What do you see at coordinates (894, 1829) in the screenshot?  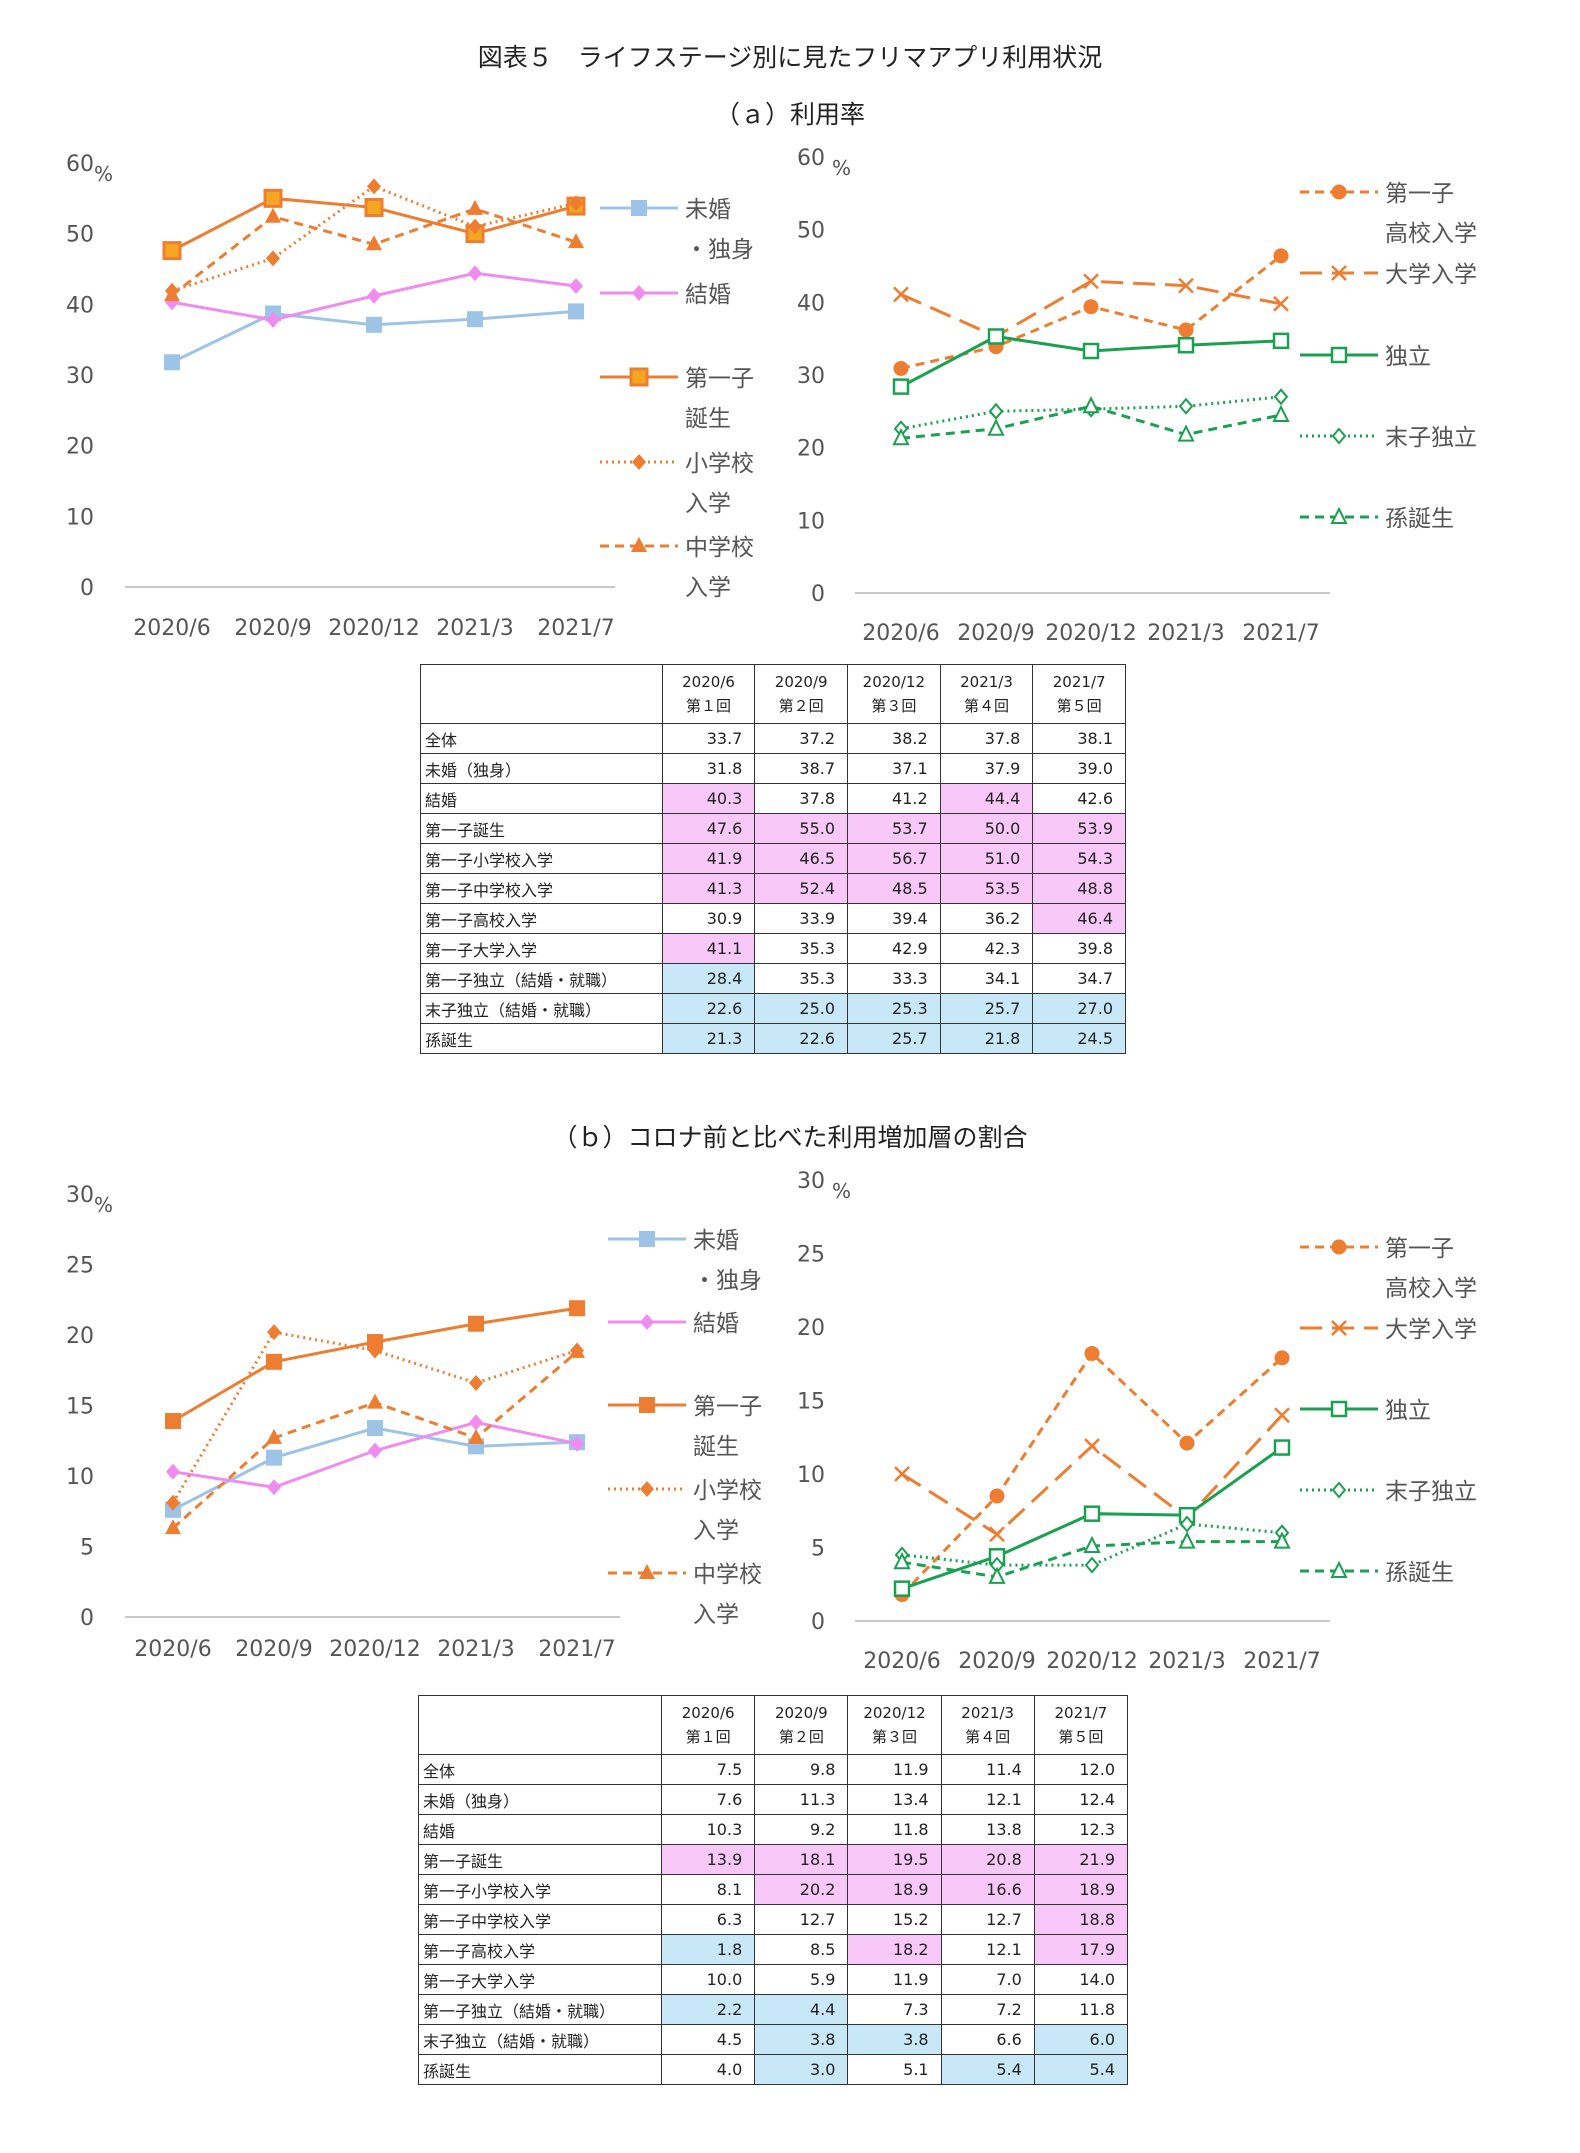 I see `table-cell: 11.8` at bounding box center [894, 1829].